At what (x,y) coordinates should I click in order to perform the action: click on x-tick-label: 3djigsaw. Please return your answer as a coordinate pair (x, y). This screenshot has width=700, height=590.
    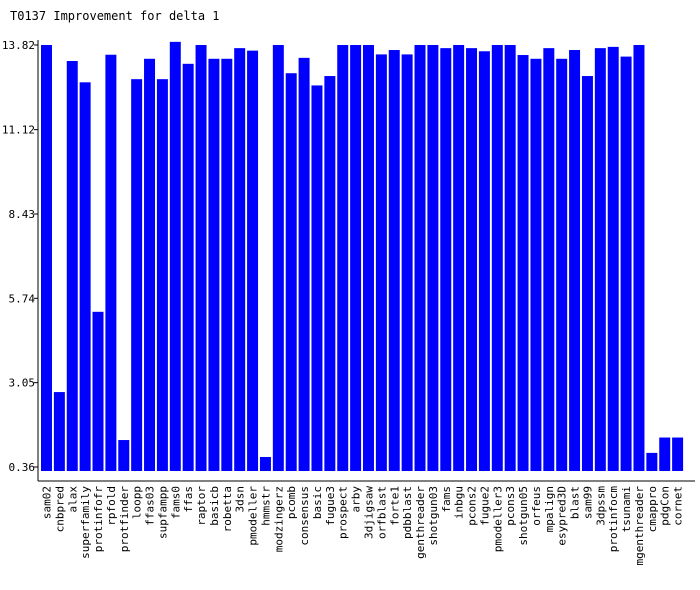
    Looking at the image, I should click on (368, 512).